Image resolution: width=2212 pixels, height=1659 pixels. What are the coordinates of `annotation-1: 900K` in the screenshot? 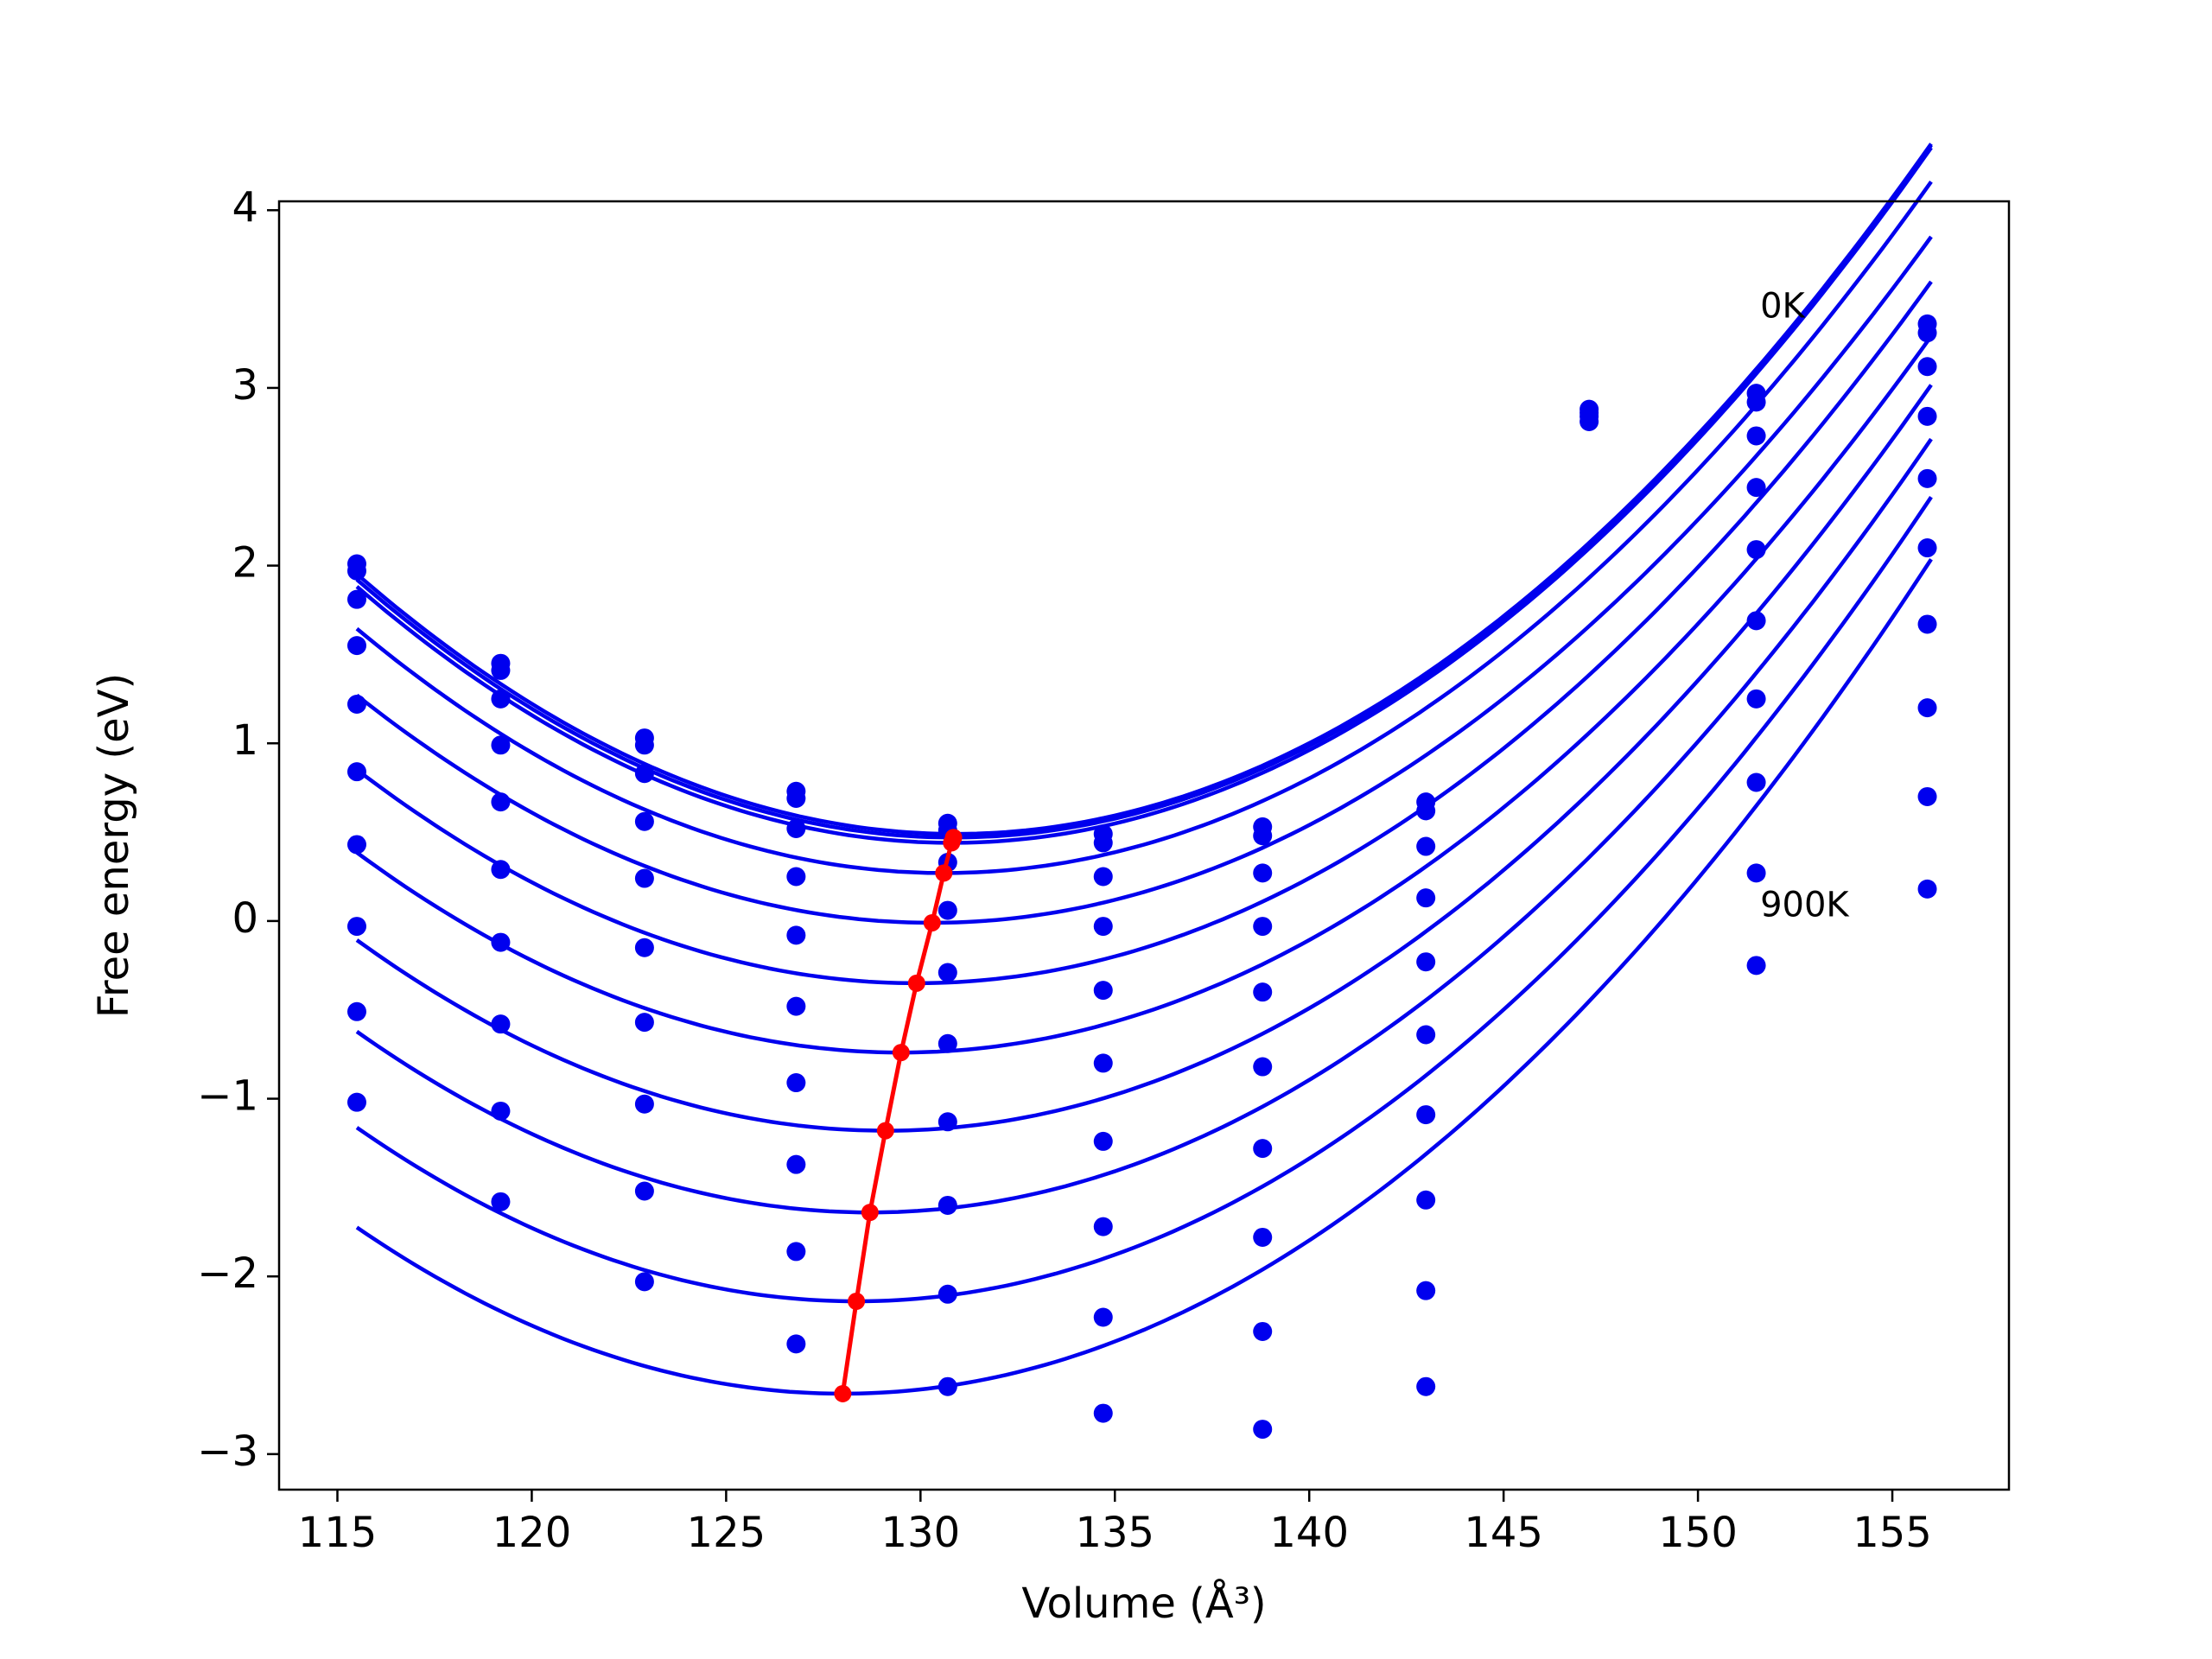 It's located at (1805, 905).